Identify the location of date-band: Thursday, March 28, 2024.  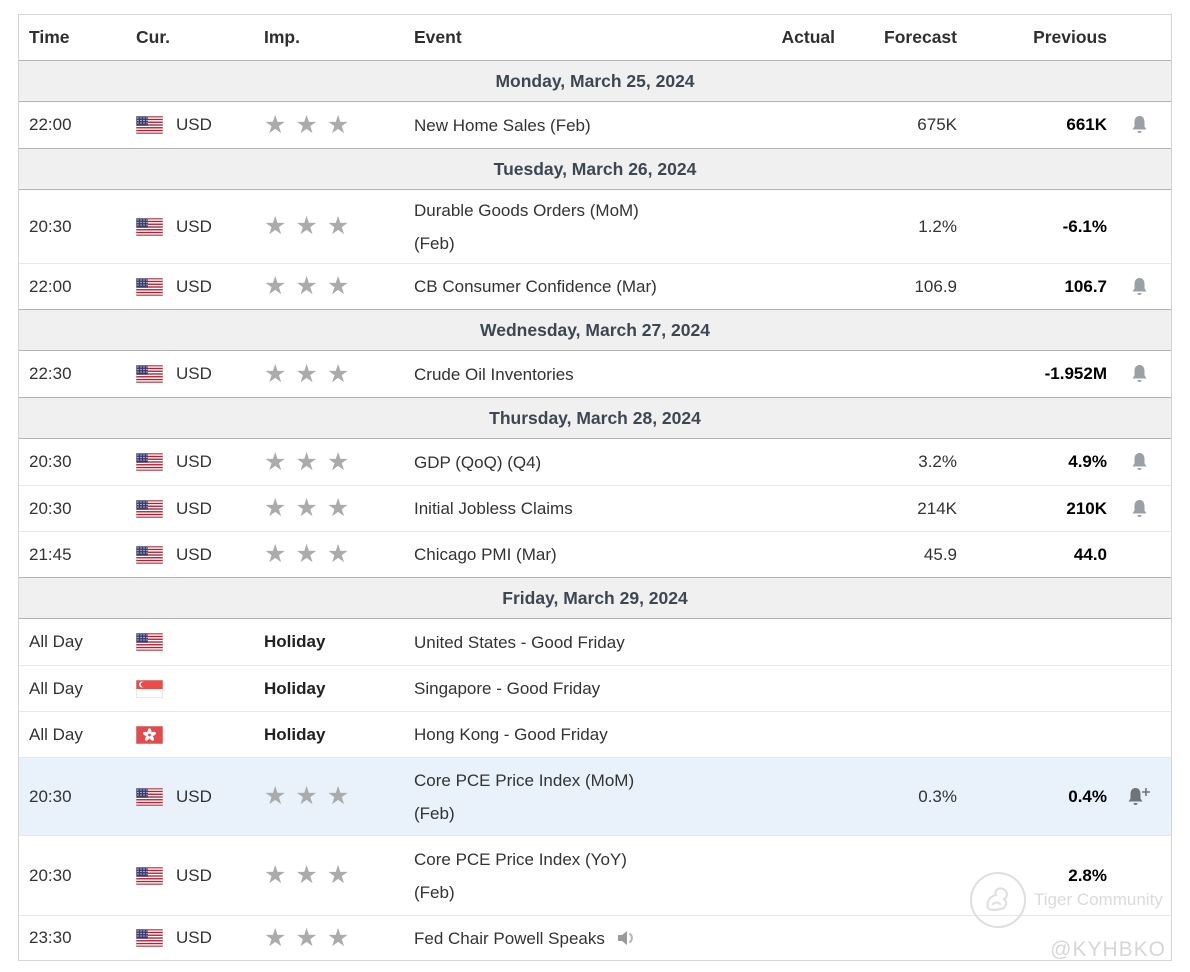
(595, 418).